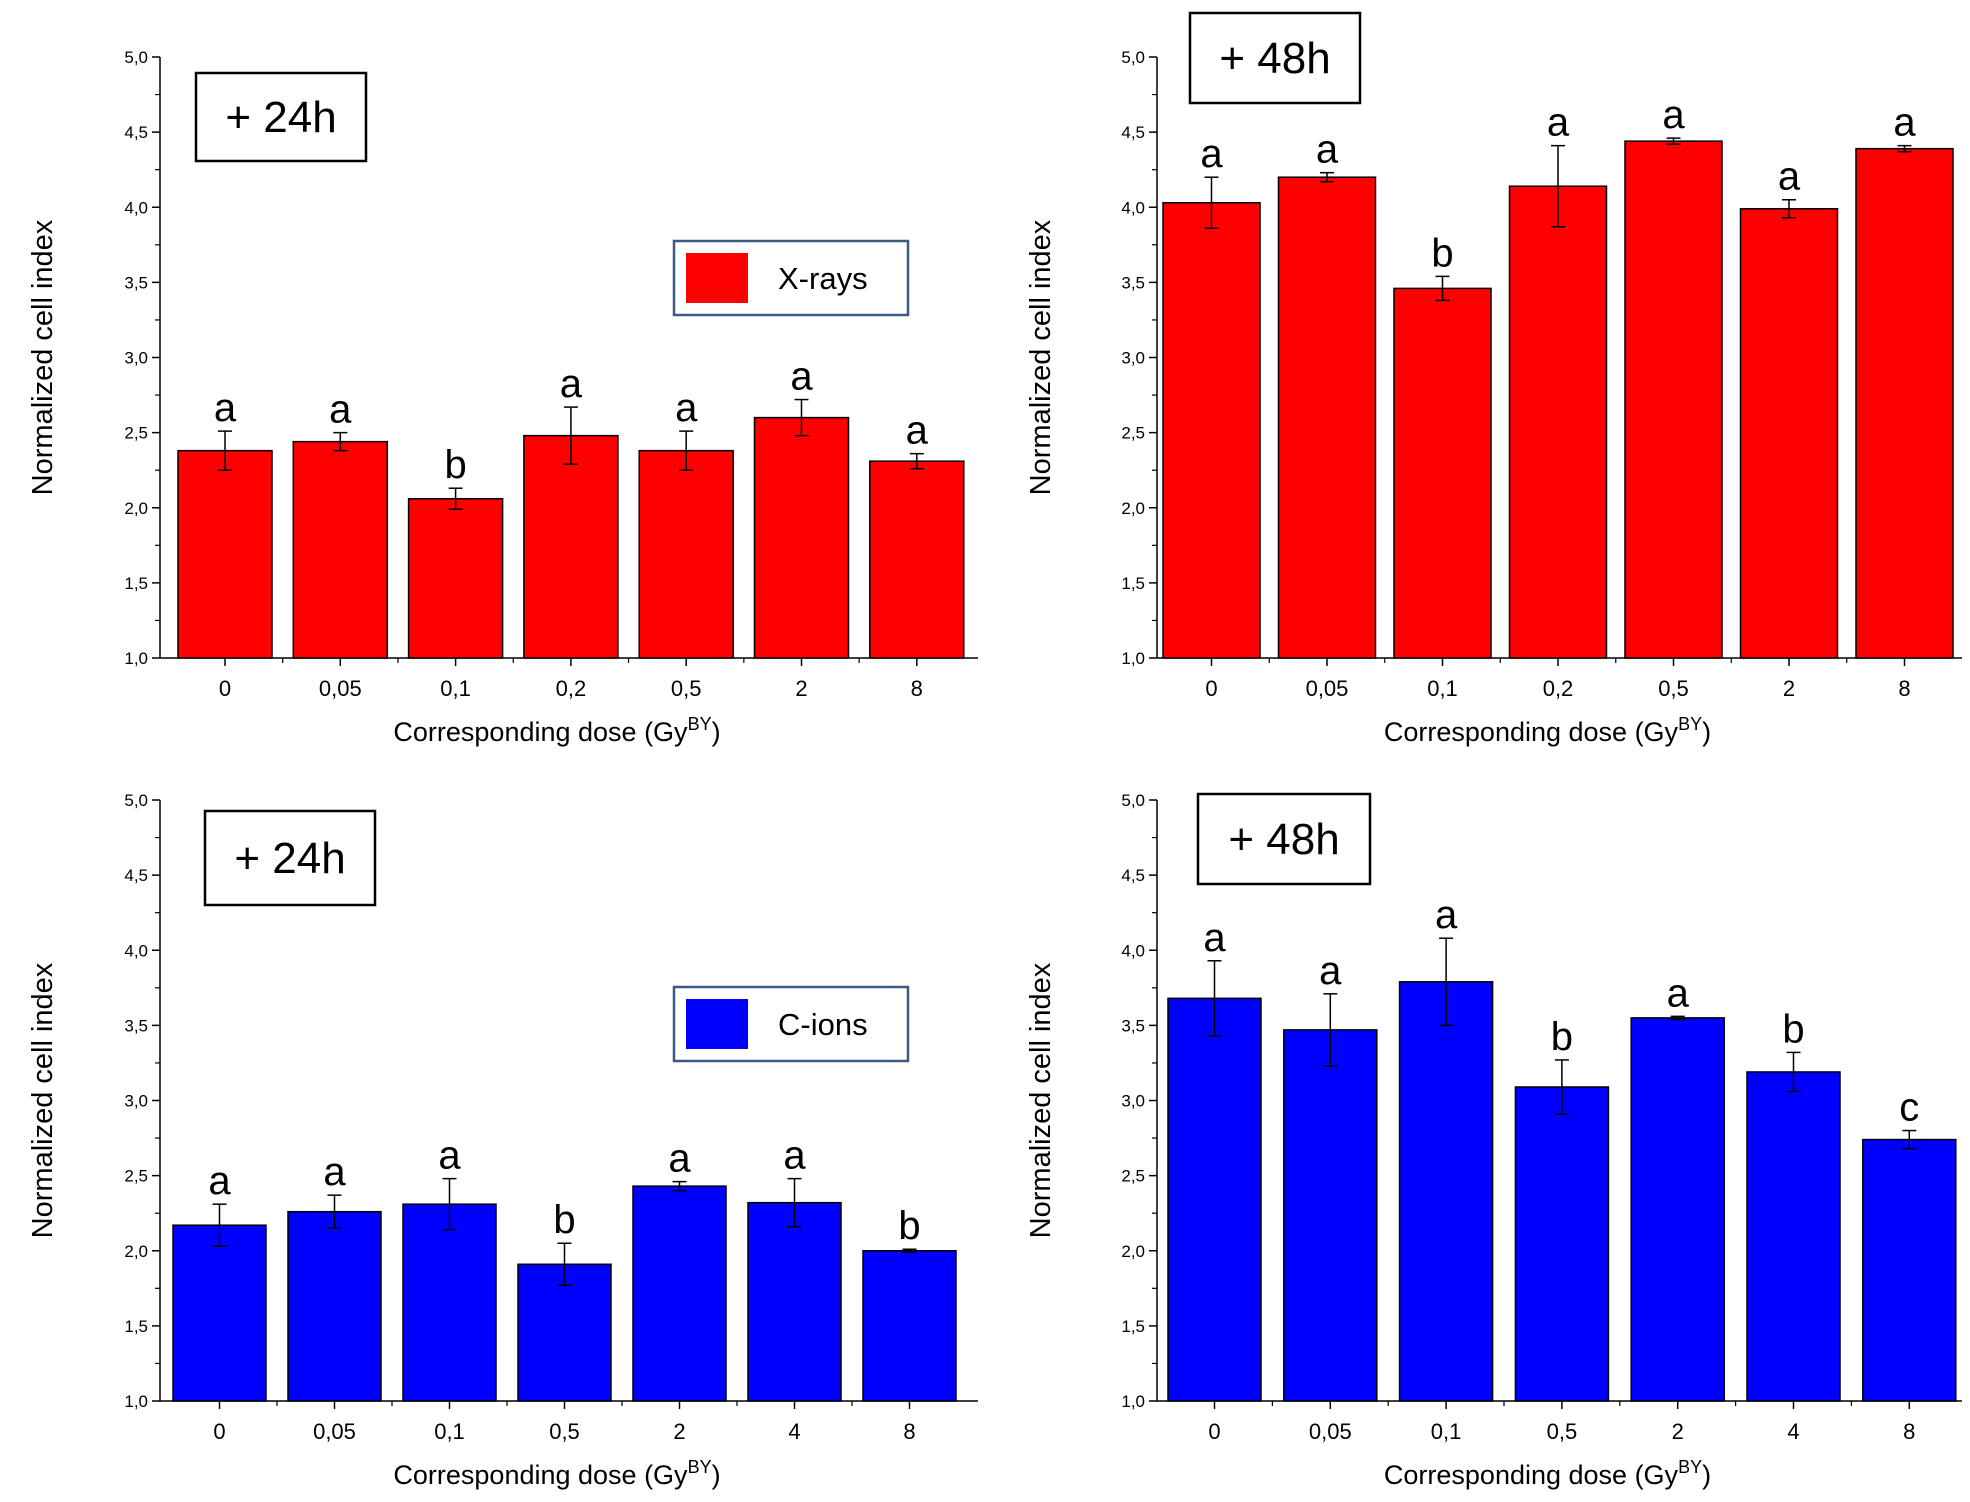  I want to click on y-tick-label: 3,5, so click(136, 282).